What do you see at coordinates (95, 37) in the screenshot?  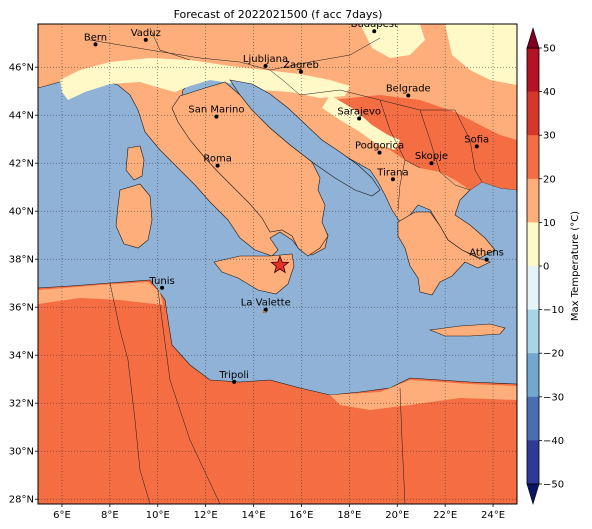 I see `city-label: Bern` at bounding box center [95, 37].